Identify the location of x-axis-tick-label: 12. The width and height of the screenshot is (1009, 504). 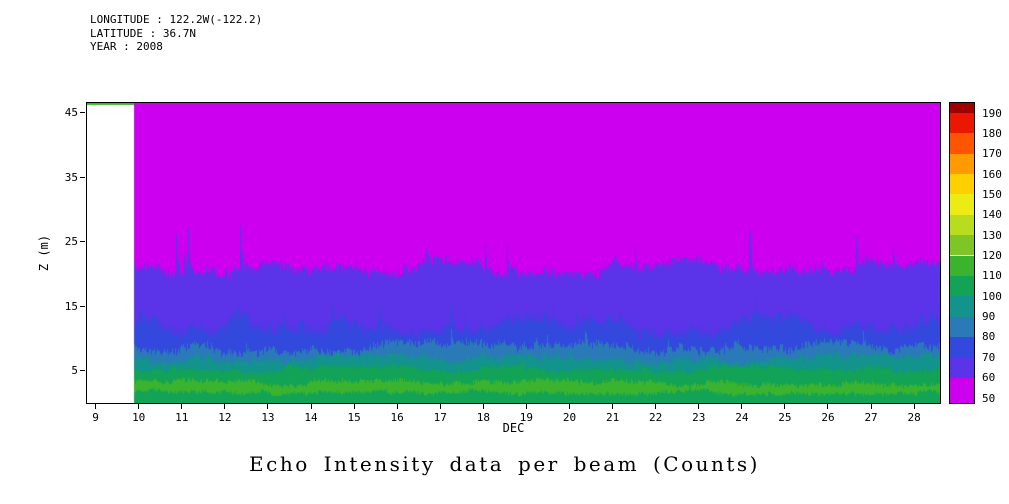
(225, 417).